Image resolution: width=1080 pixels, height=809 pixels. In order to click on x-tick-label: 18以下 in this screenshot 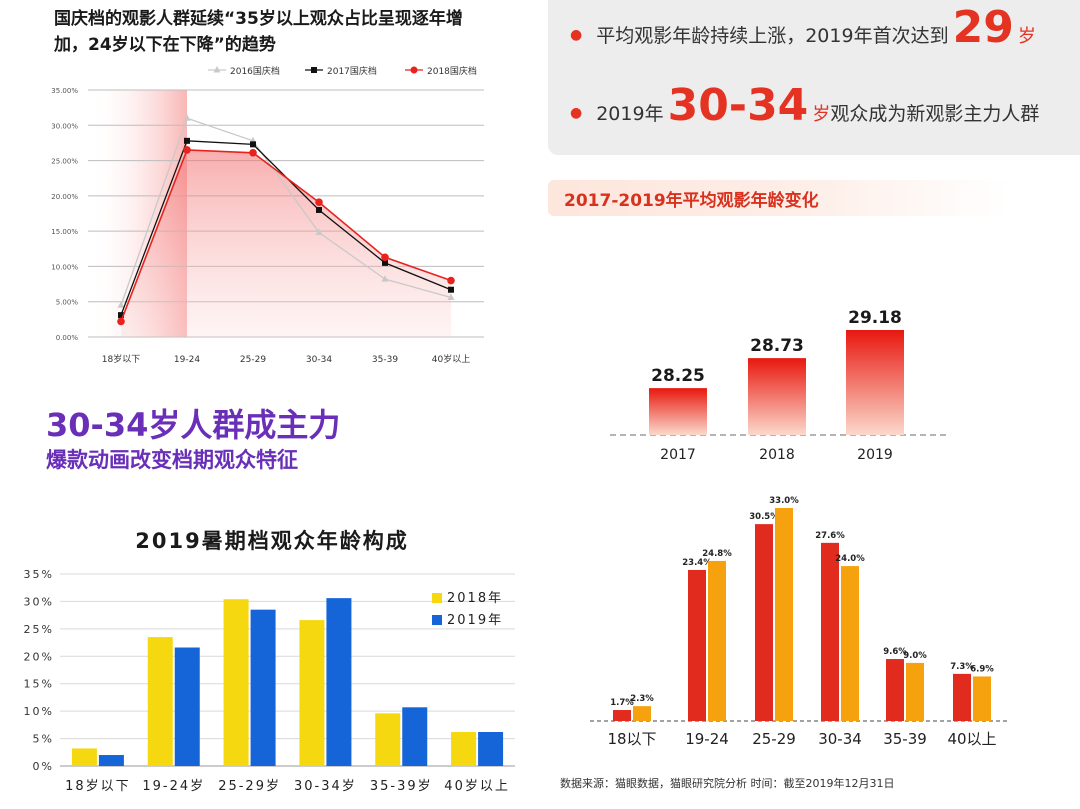, I will do `click(631, 739)`.